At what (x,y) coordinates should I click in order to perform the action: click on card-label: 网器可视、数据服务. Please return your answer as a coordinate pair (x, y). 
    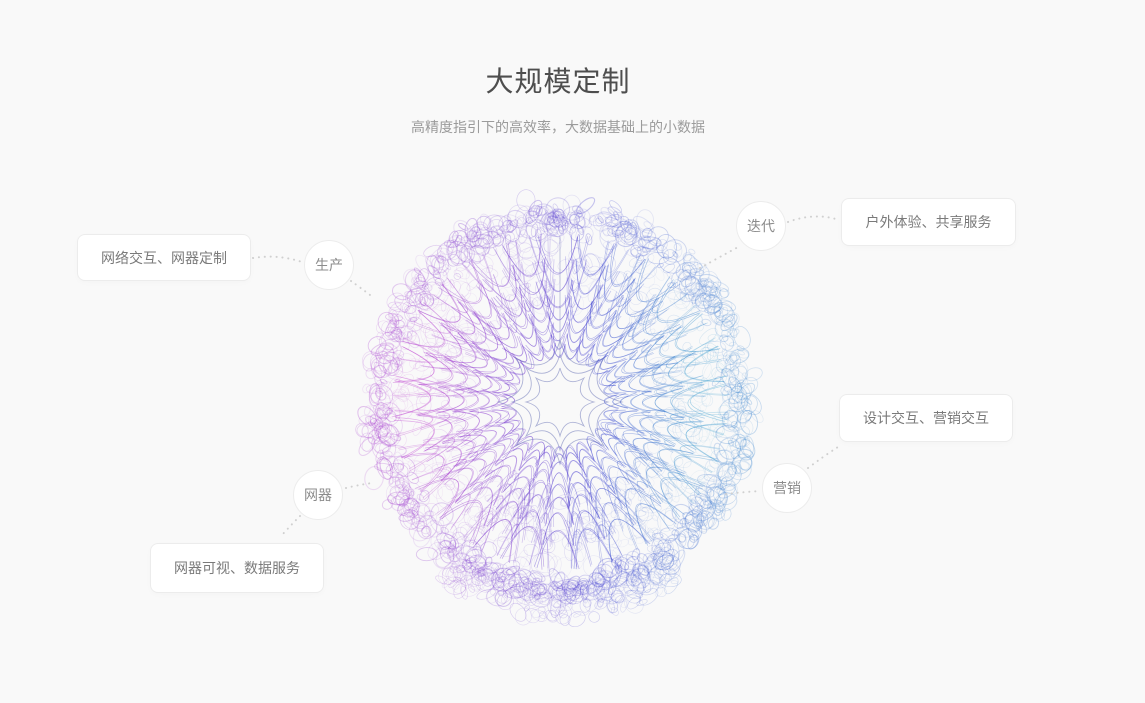
    Looking at the image, I should click on (237, 568).